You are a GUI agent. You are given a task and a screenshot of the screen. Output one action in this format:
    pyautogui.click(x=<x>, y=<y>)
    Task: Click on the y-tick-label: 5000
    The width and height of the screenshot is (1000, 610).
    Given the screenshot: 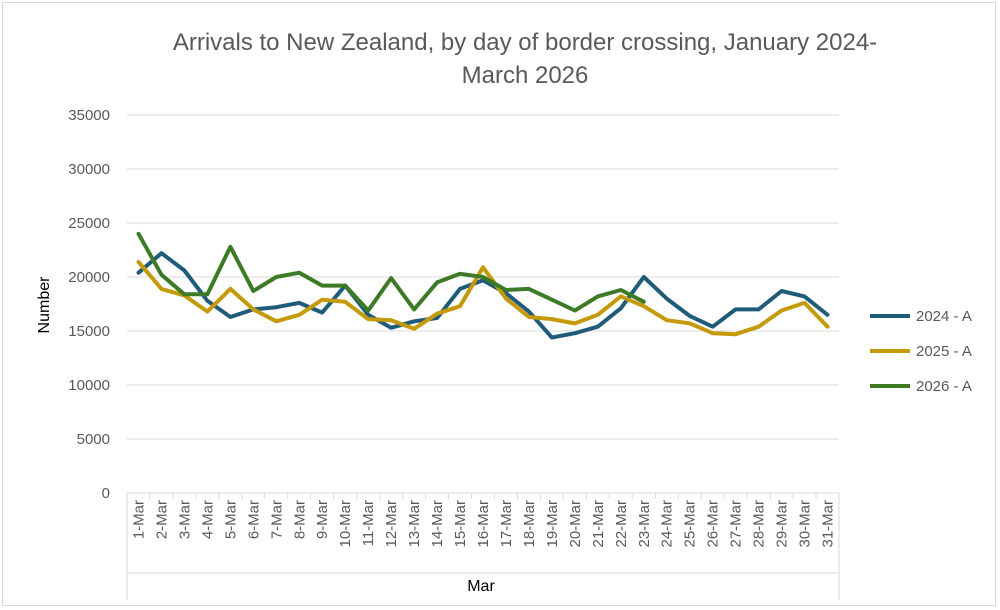 What is the action you would take?
    pyautogui.click(x=93, y=439)
    